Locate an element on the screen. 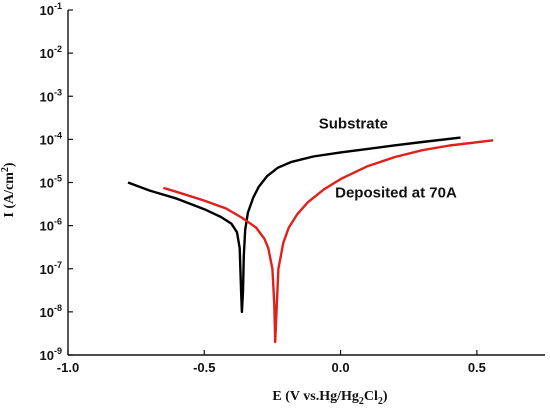 The height and width of the screenshot is (413, 550). y-axis-label: I (A/cm2) is located at coordinates (8, 190).